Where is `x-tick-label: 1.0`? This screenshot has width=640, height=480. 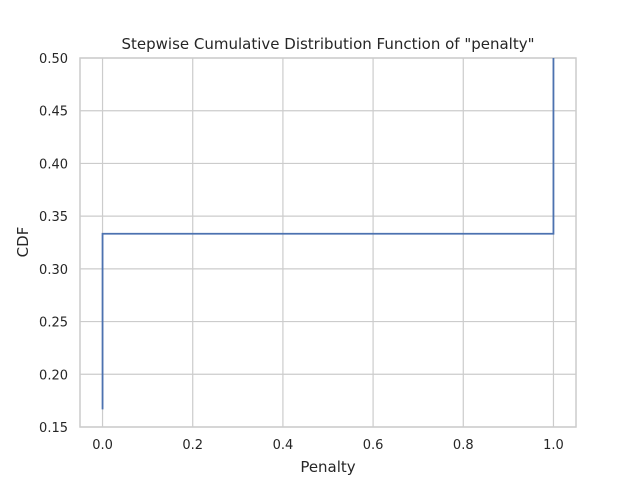
x-tick-label: 1.0 is located at coordinates (553, 445).